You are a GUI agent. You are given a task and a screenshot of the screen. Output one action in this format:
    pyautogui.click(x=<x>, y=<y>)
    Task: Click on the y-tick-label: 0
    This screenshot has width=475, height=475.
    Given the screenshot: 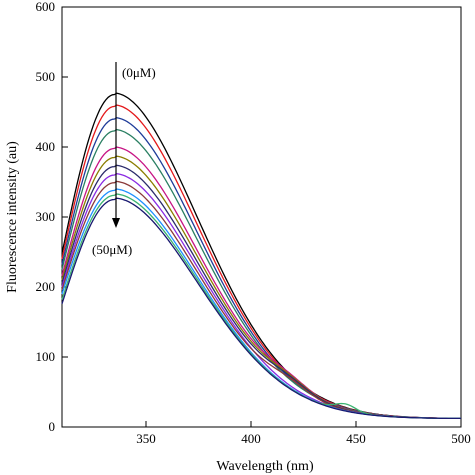 What is the action you would take?
    pyautogui.click(x=52, y=426)
    